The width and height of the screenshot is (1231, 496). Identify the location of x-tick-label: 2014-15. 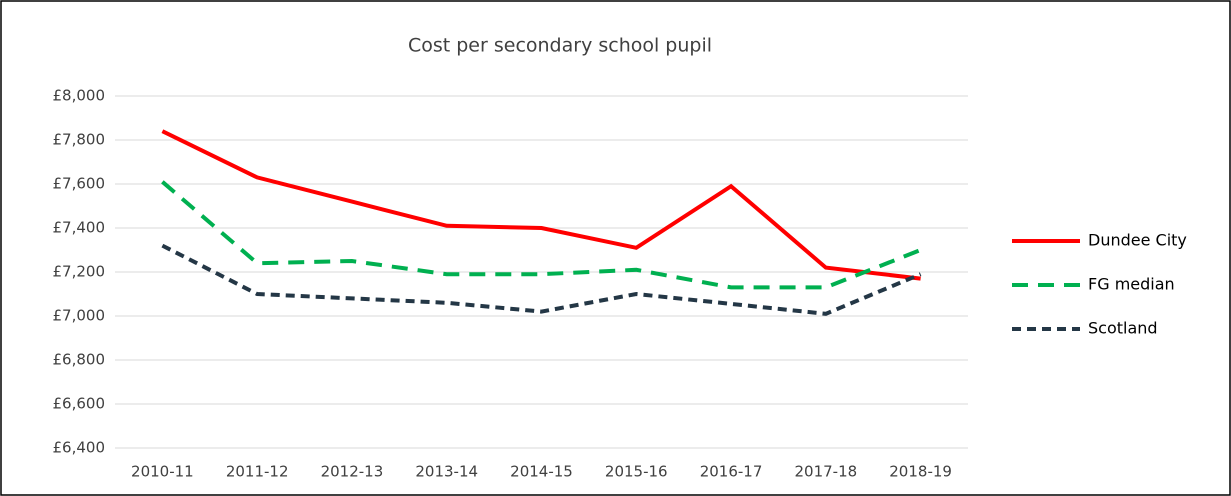
(541, 472).